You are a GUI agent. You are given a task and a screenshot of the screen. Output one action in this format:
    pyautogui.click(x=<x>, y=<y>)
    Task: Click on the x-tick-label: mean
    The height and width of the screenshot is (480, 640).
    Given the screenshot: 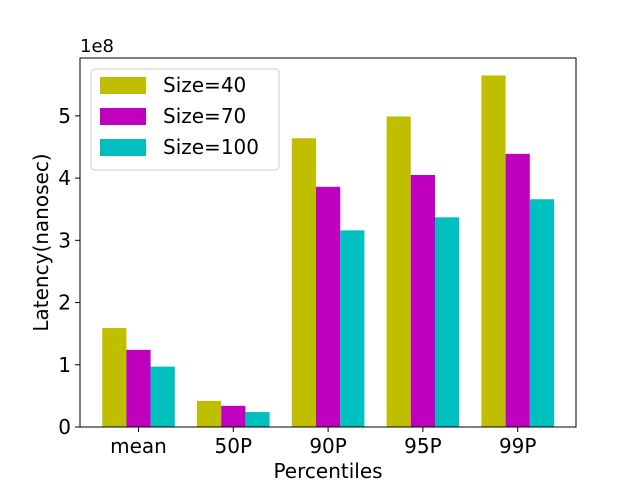 What is the action you would take?
    pyautogui.click(x=138, y=446)
    